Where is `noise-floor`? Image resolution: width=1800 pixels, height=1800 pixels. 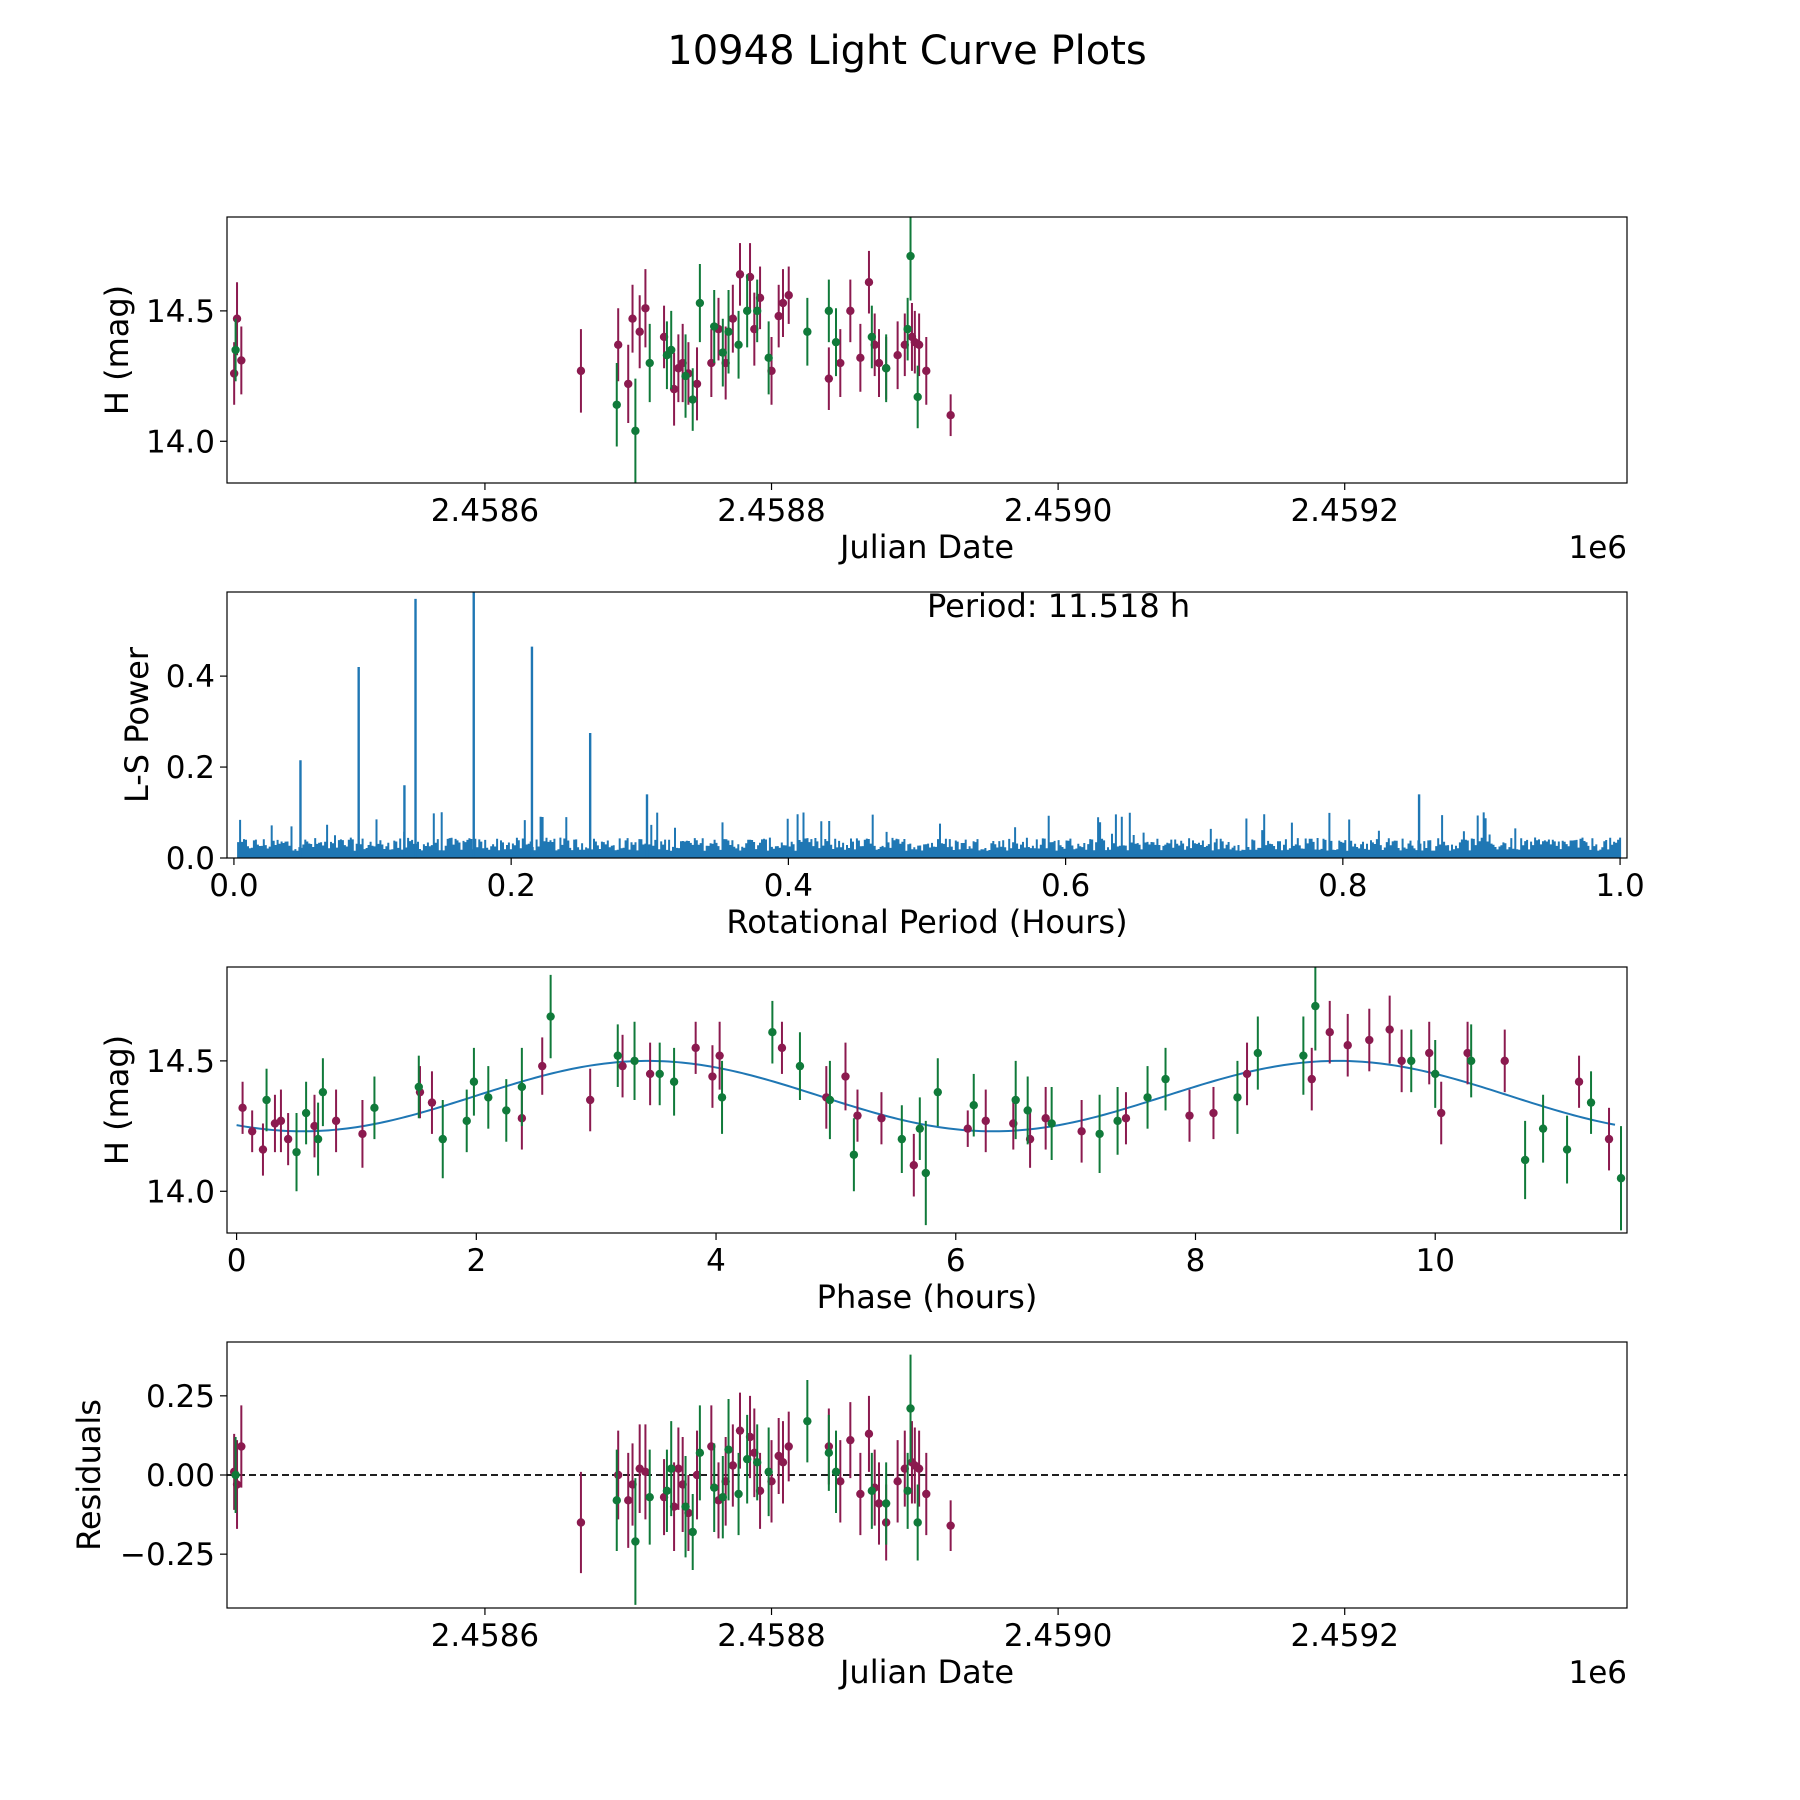 noise-floor is located at coordinates (929, 835).